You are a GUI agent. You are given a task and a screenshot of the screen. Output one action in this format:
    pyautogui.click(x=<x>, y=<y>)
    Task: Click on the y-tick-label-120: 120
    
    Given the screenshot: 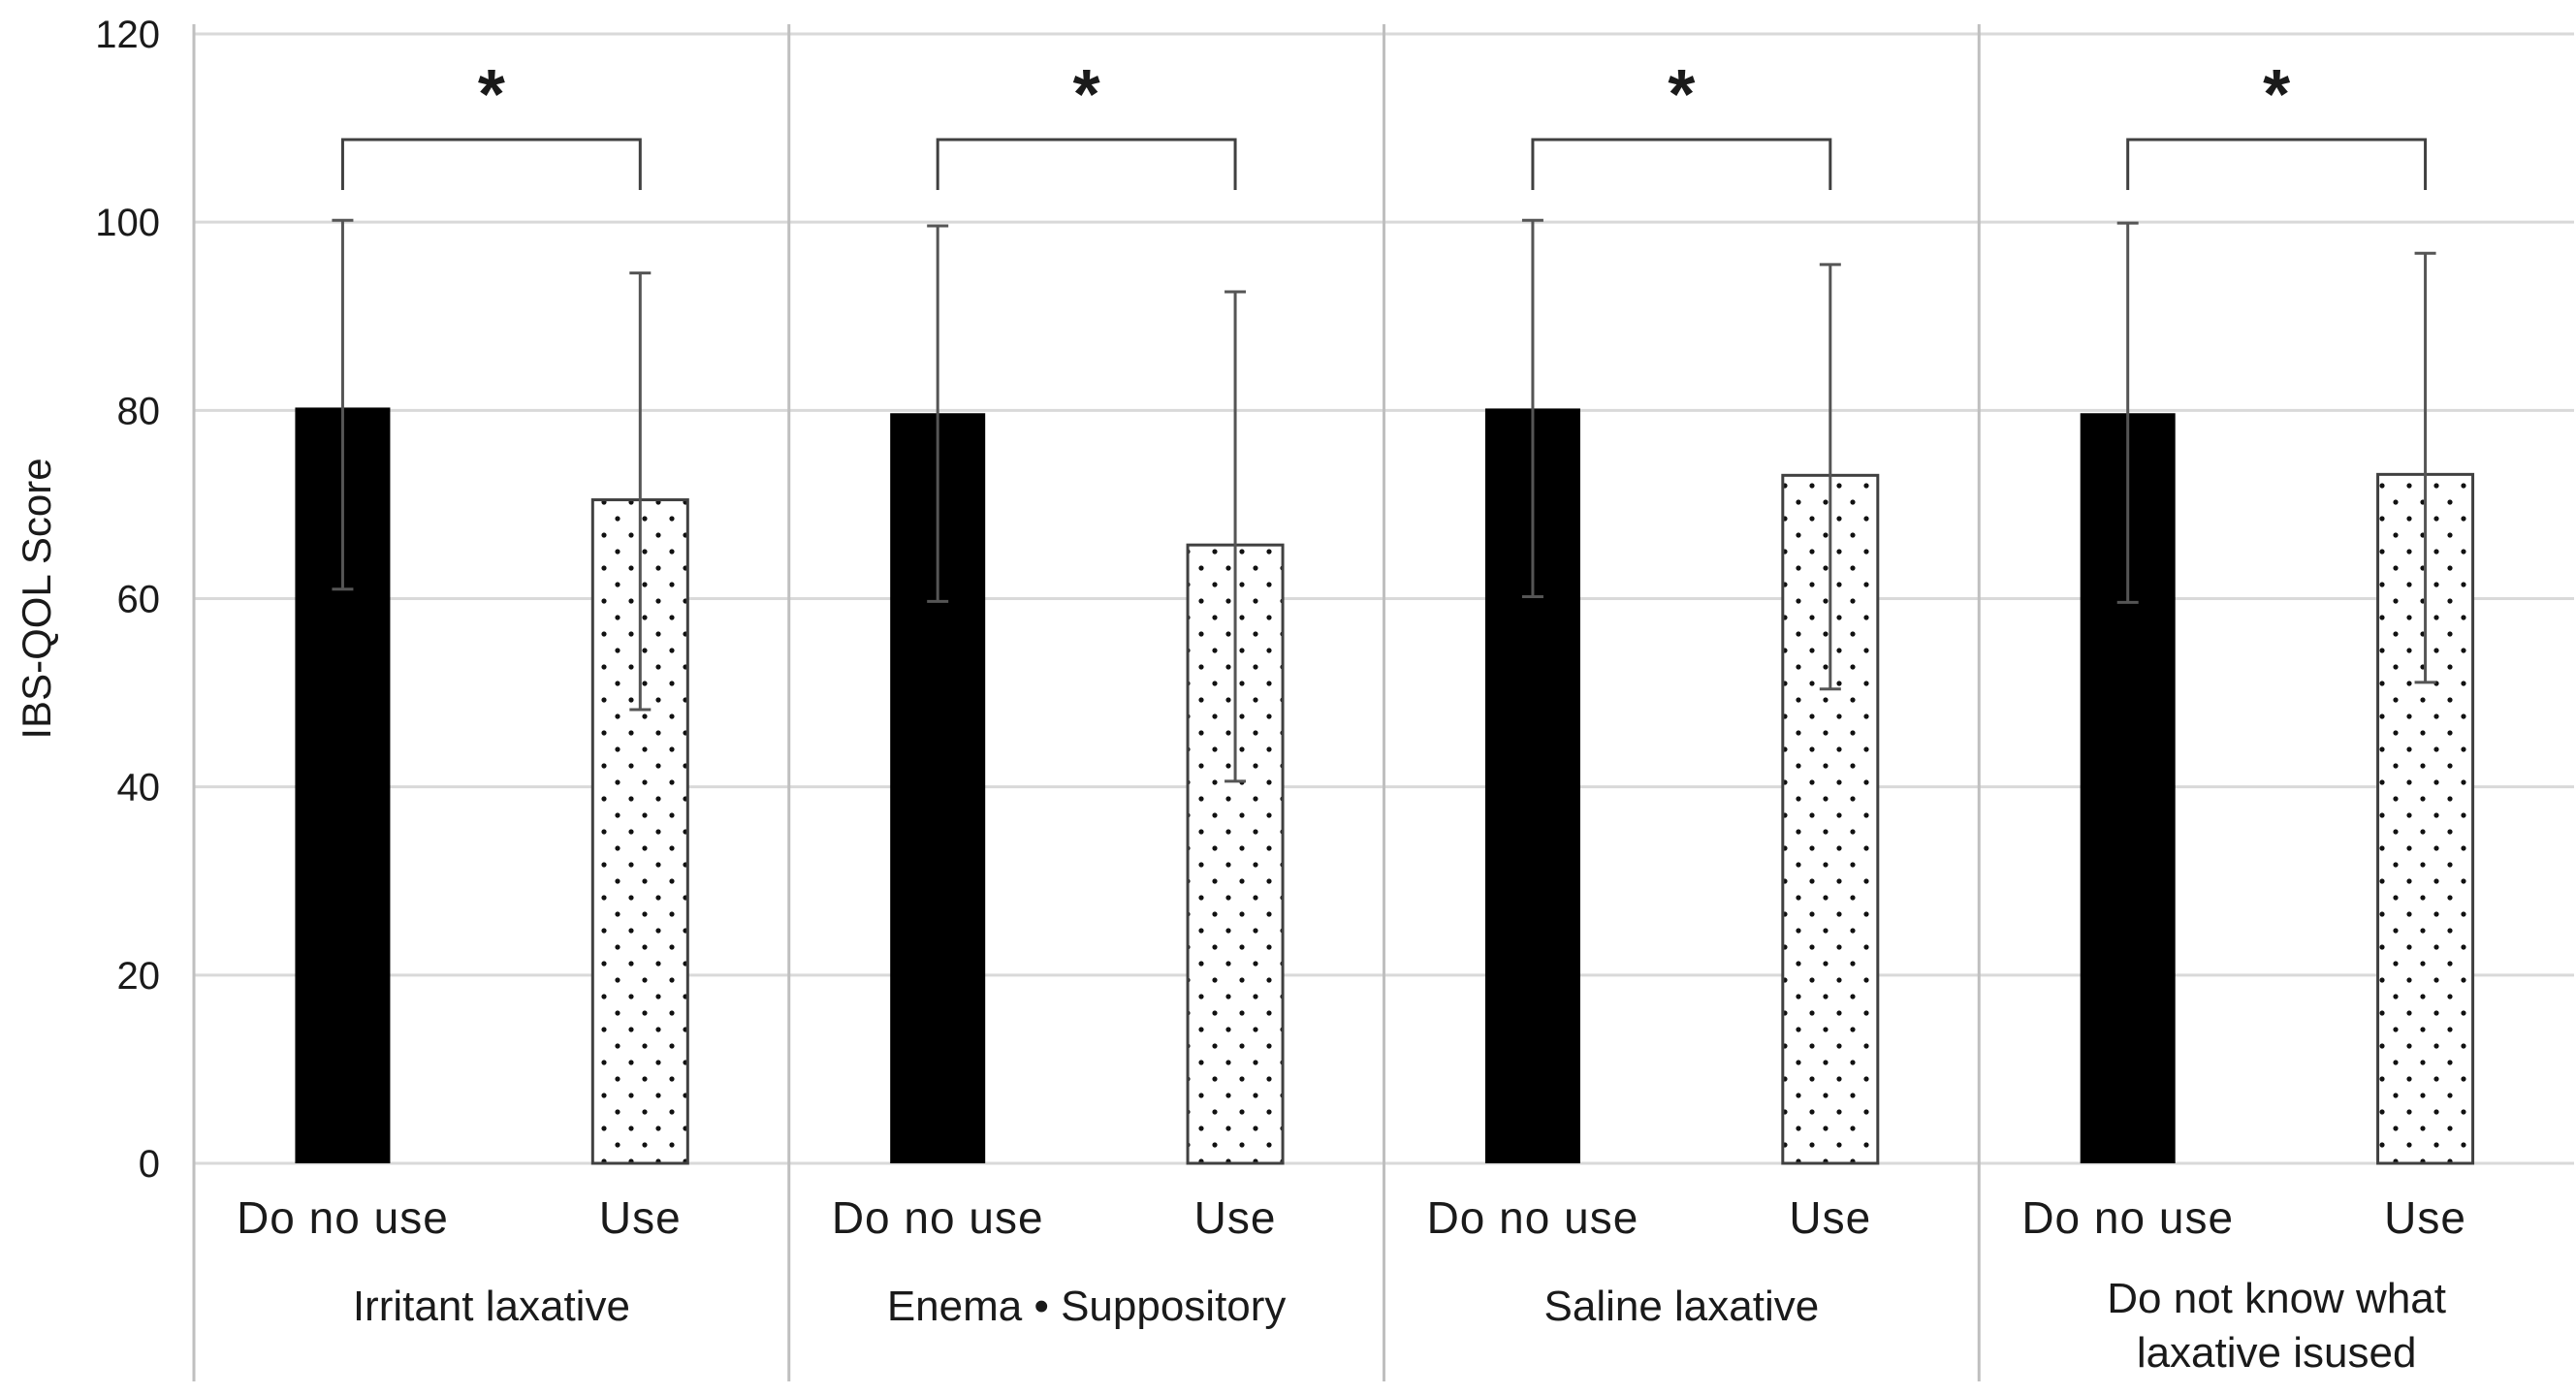 What is the action you would take?
    pyautogui.click(x=128, y=35)
    